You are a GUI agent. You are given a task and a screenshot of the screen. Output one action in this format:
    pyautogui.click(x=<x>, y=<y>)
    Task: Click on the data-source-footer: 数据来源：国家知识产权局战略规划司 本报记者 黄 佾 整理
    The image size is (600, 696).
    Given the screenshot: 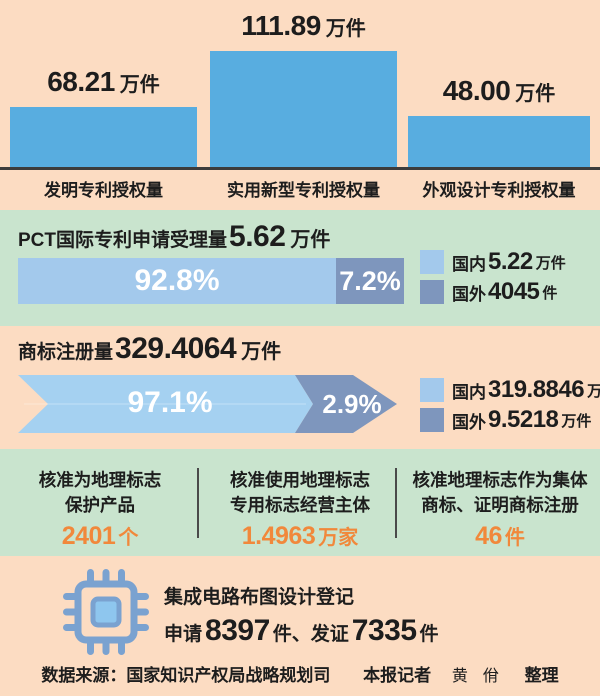 What is the action you would take?
    pyautogui.click(x=300, y=673)
    